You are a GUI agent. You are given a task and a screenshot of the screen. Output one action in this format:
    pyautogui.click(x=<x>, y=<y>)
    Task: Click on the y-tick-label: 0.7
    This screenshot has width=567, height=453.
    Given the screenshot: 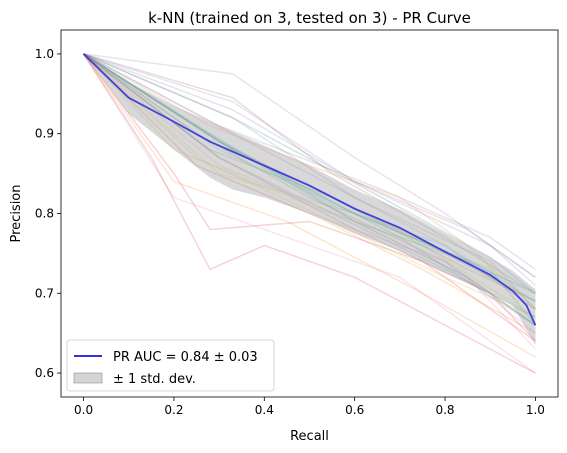 What is the action you would take?
    pyautogui.click(x=44, y=293)
    